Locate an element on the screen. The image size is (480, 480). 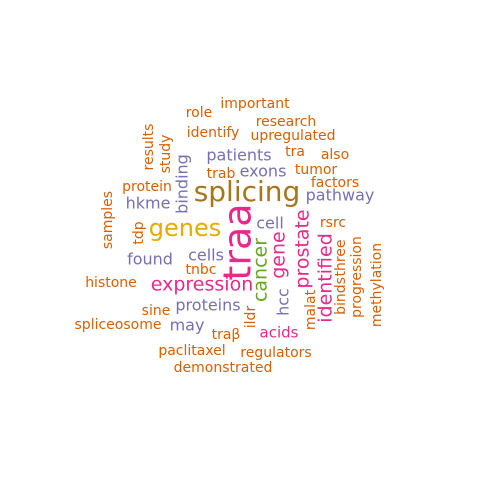
word-hcc: hcc is located at coordinates (283, 302).